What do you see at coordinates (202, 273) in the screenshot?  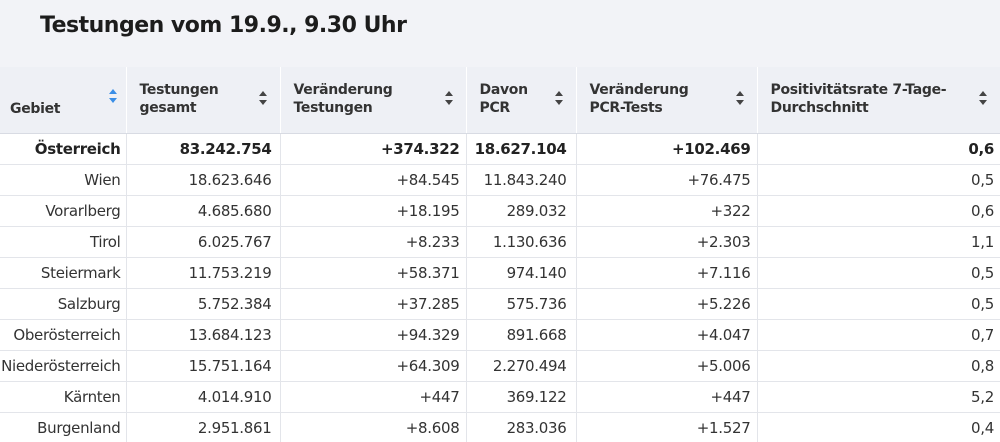 I see `cell-testungen-gesamt: 11.753.219` at bounding box center [202, 273].